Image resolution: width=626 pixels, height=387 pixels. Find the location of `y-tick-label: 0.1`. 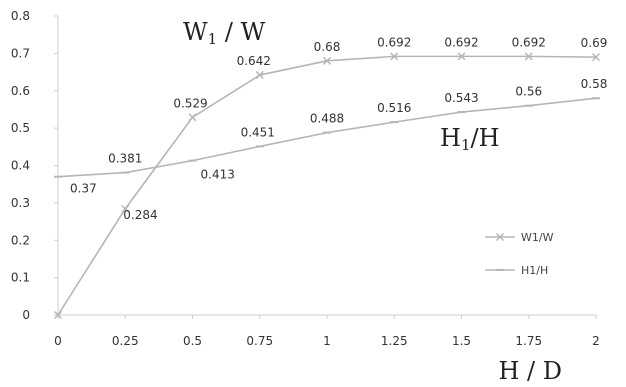

y-tick-label: 0.1 is located at coordinates (20, 278).